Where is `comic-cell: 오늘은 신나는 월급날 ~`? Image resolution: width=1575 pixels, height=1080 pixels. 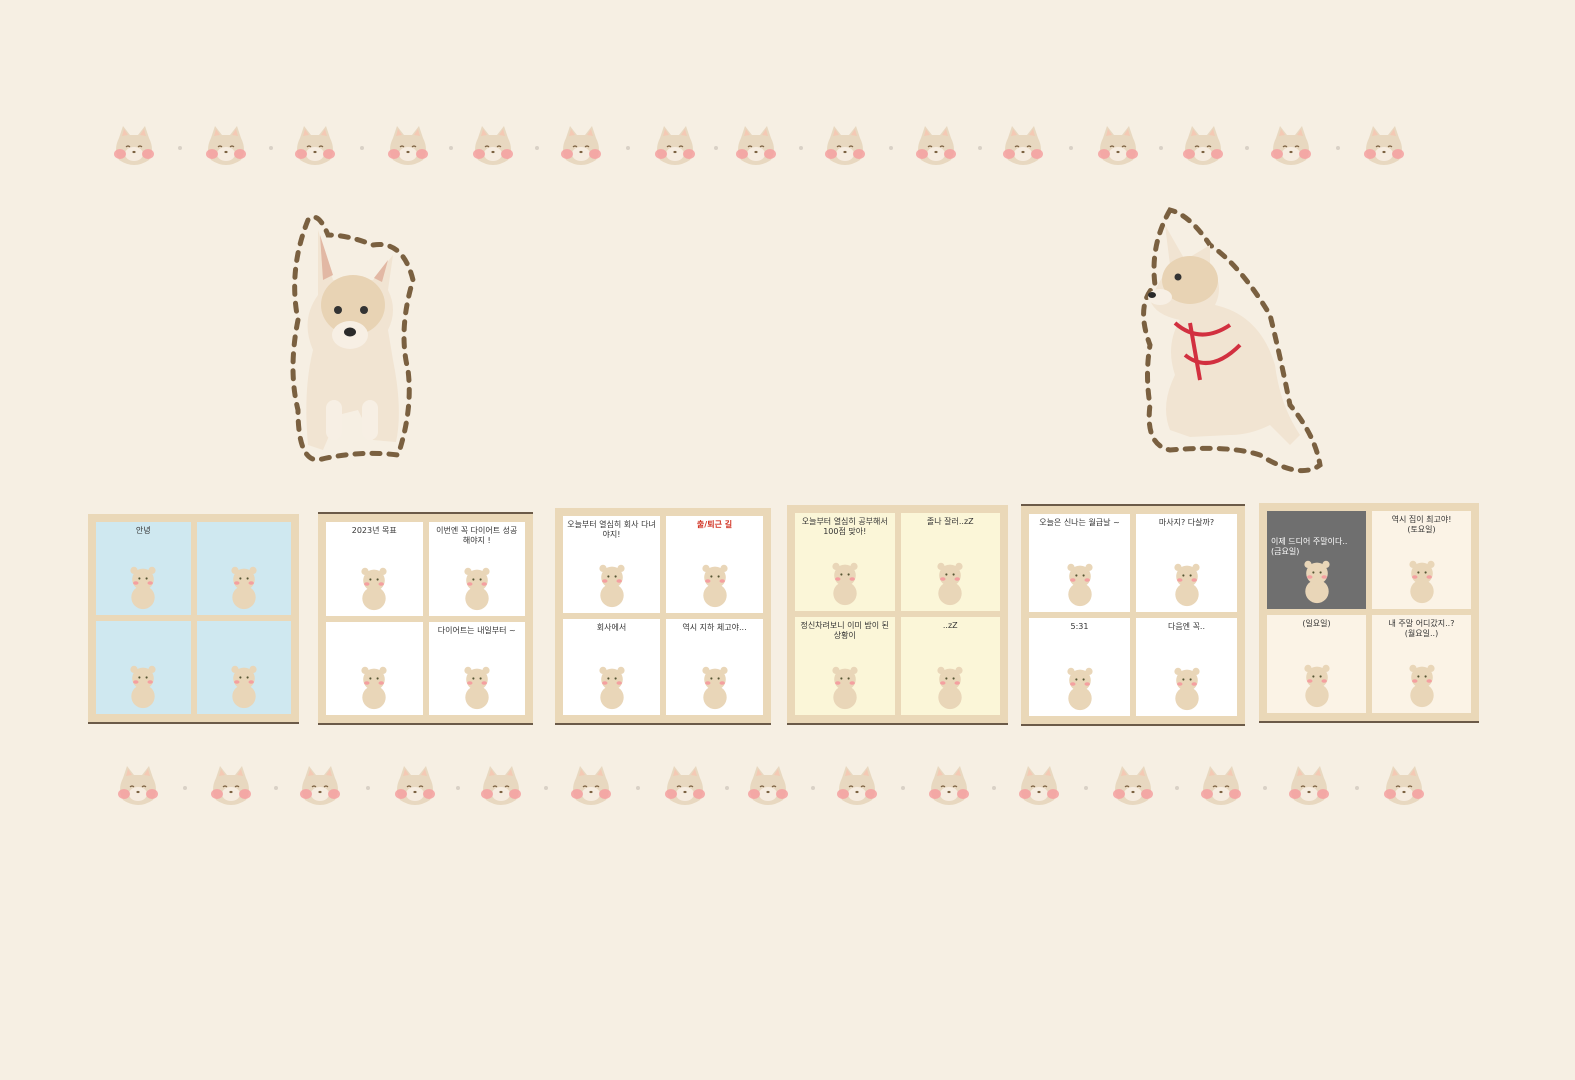
comic-cell: 오늘은 신나는 월급날 ~ is located at coordinates (1079, 563).